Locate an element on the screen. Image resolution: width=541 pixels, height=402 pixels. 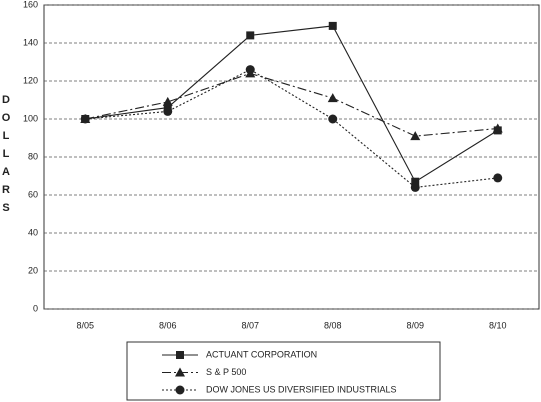
y-tick-label: 20 is located at coordinates (33, 270).